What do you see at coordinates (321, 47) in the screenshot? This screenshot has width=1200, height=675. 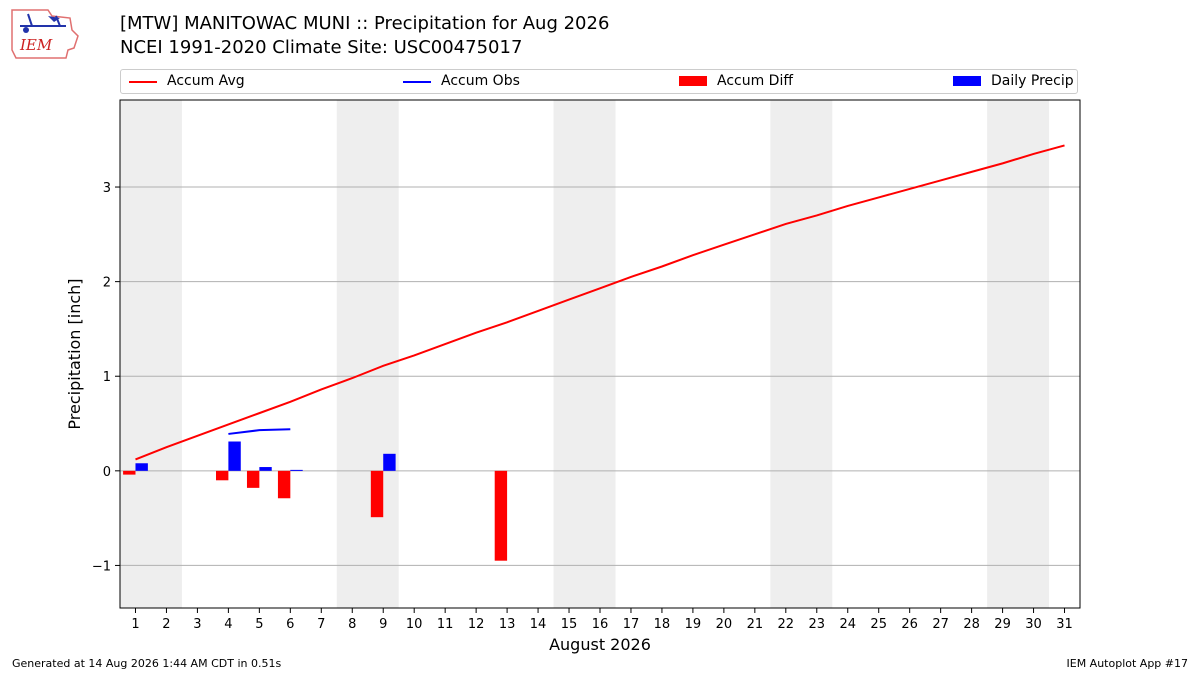 I see `chart-subtitle: NCEI 1991-2020 Climate Site: USC00475017` at bounding box center [321, 47].